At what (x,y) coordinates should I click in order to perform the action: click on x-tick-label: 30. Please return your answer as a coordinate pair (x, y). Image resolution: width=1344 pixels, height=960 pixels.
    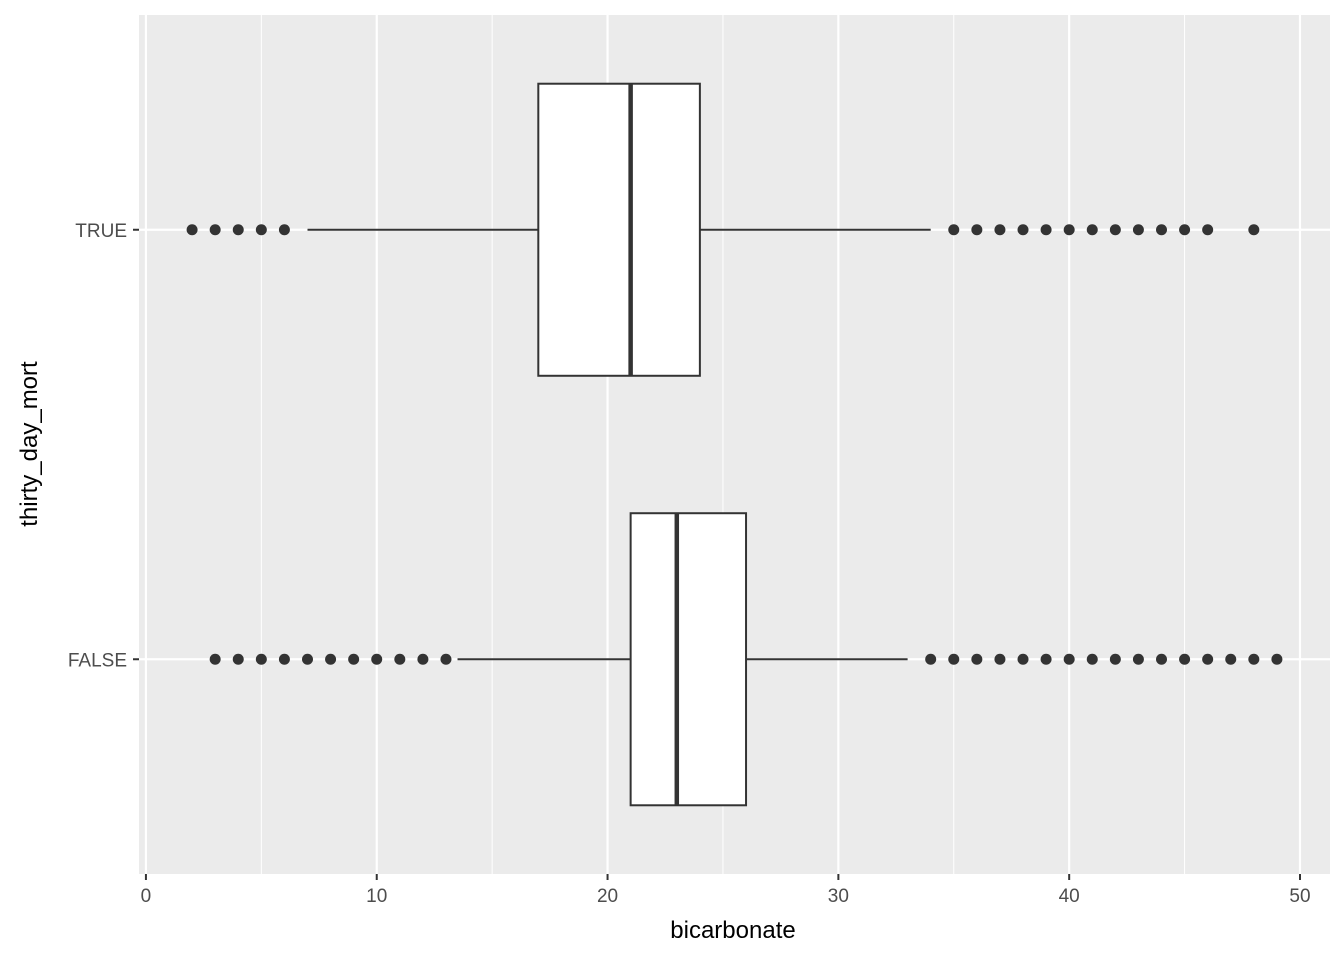
    Looking at the image, I should click on (838, 896).